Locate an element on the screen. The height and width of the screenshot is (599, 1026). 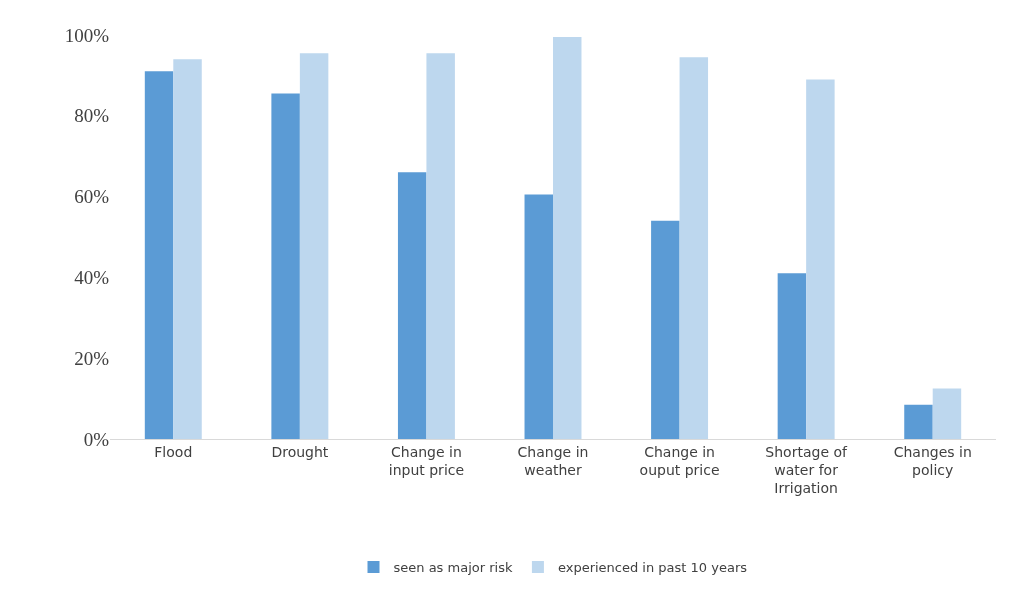
legend-label: seen as major risk is located at coordinates (453, 568).